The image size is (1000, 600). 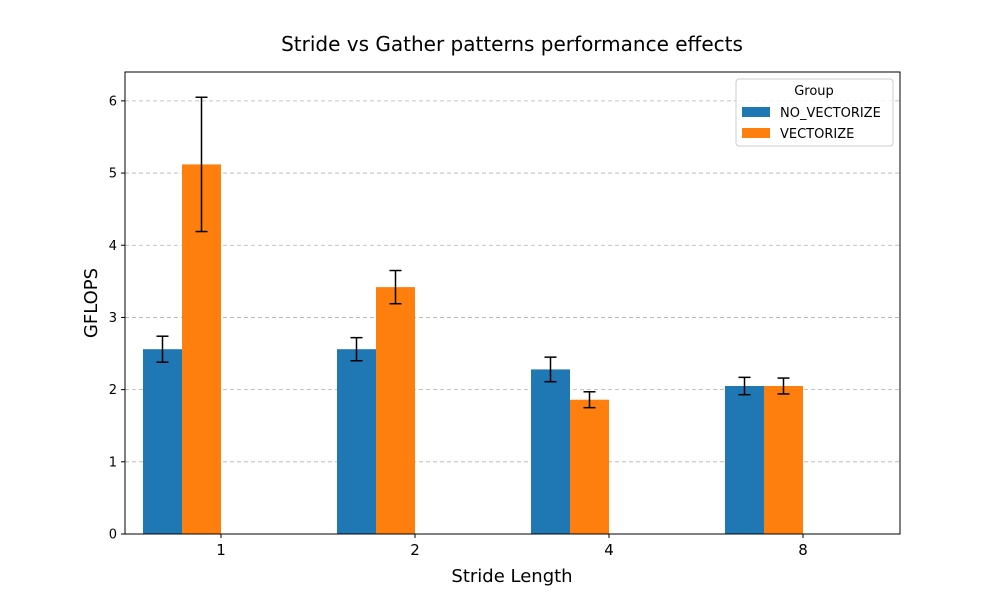 I want to click on y-tick-label: 6, so click(x=113, y=101).